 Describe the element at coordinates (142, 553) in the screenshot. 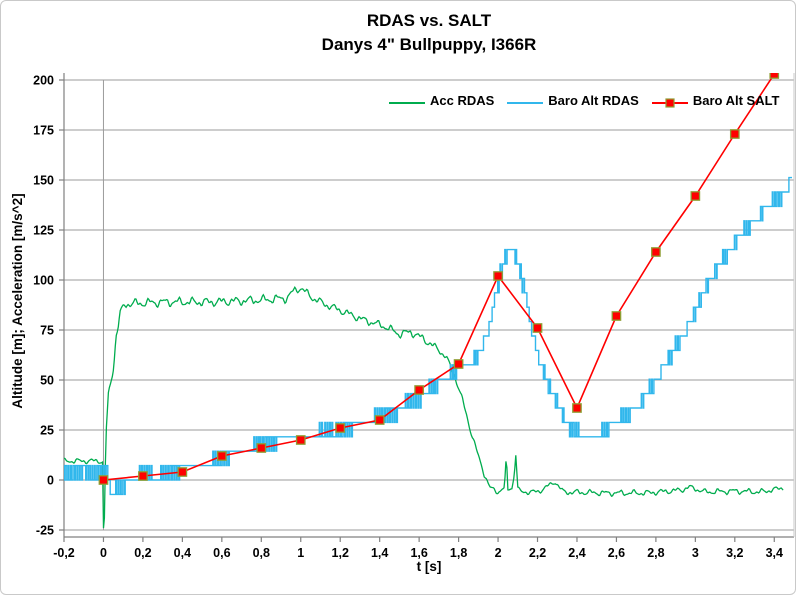

I see `x-tick-label: 0,2` at that location.